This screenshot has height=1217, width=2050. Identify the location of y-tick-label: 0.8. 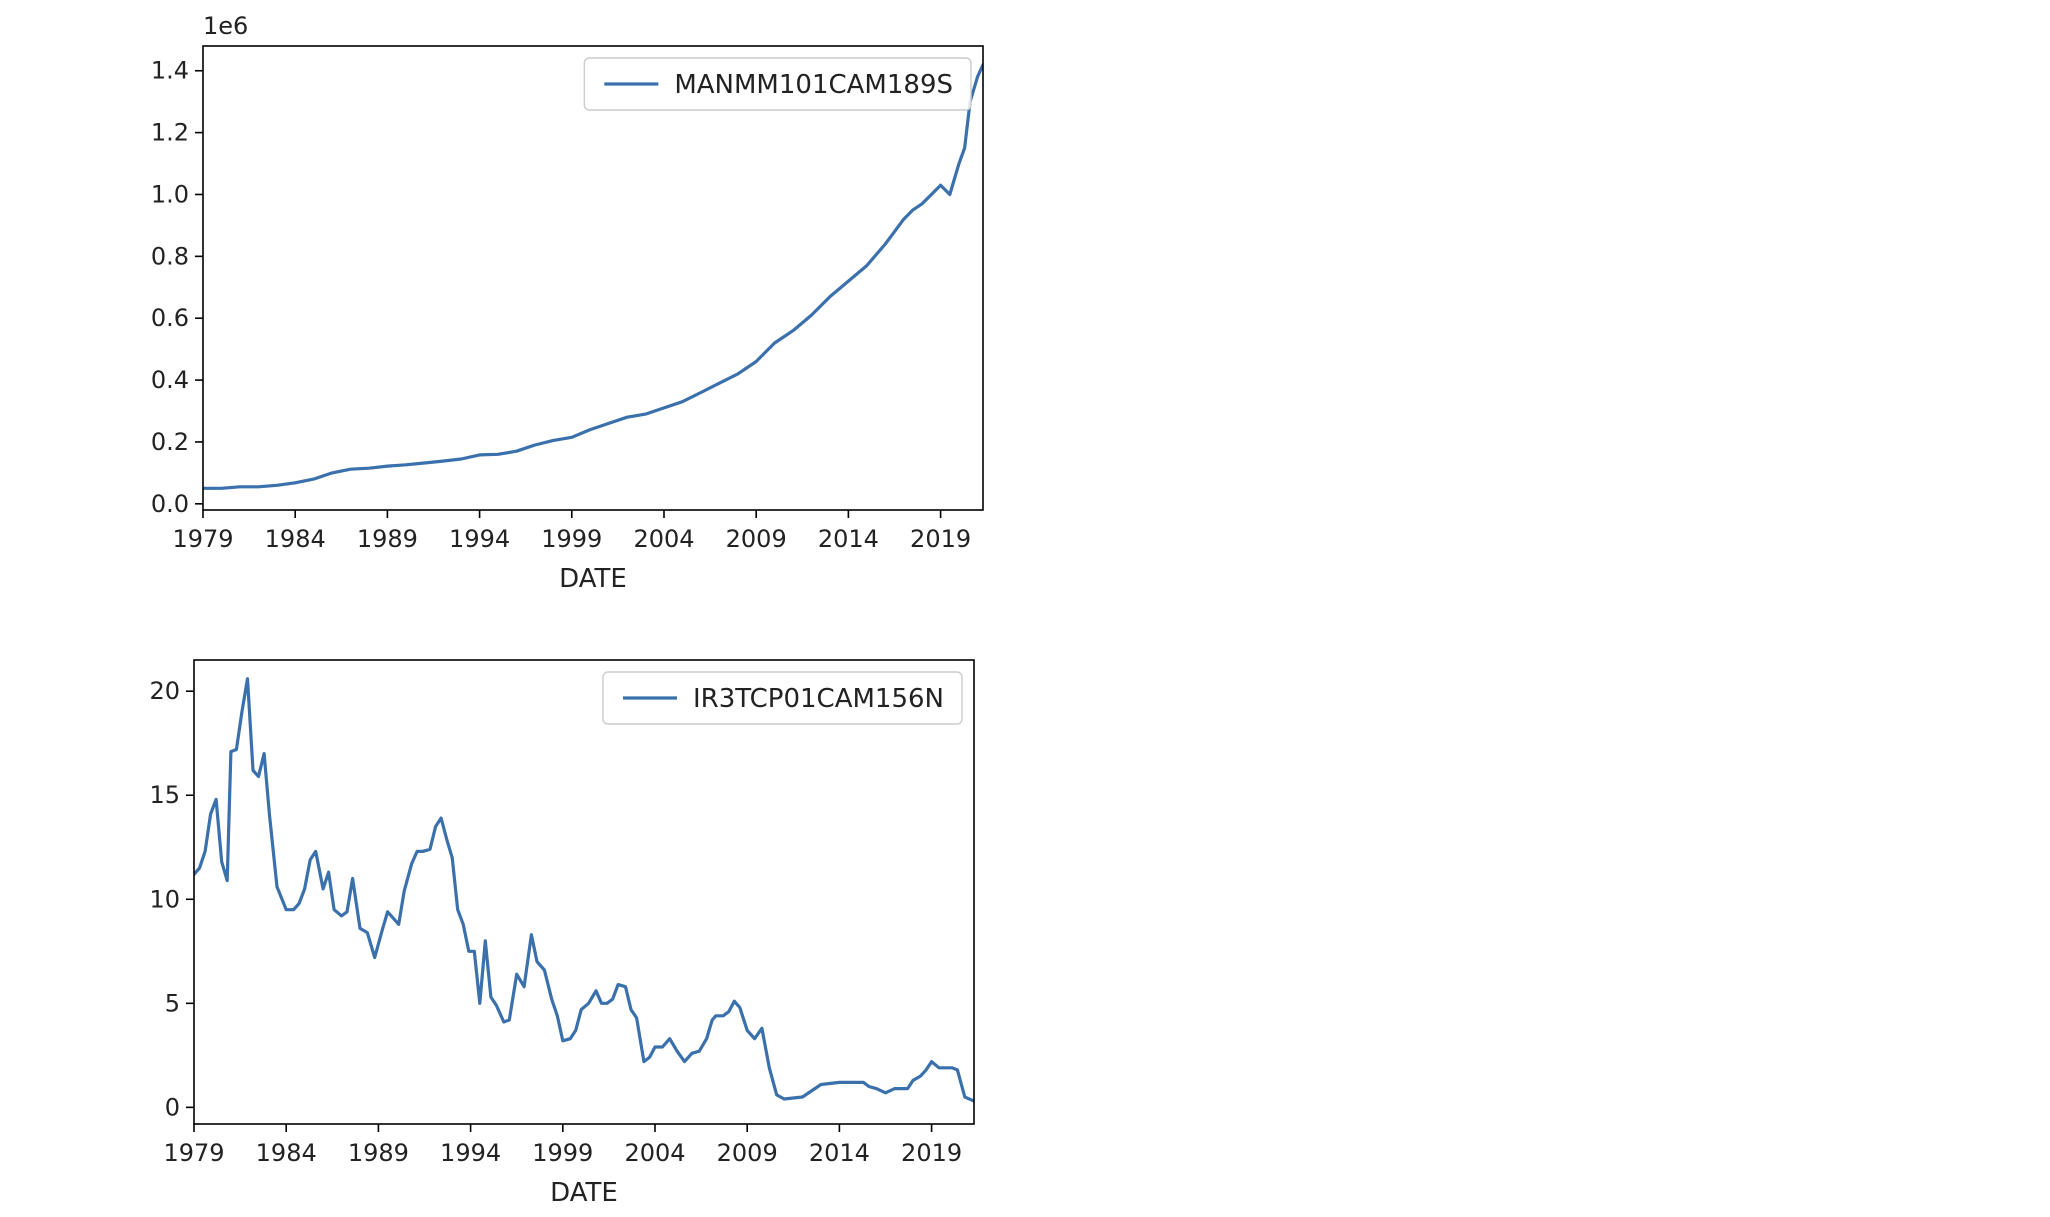
(170, 256).